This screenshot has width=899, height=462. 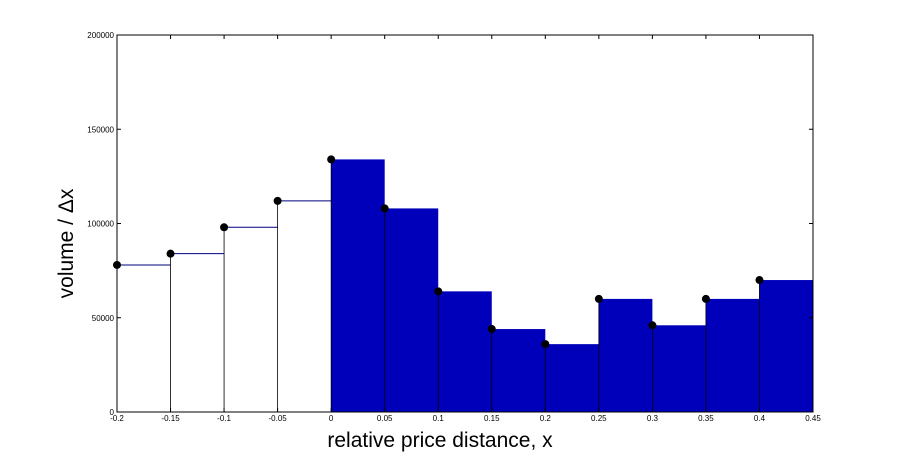 I want to click on x-axis-title: relative price distance, x, so click(x=440, y=440).